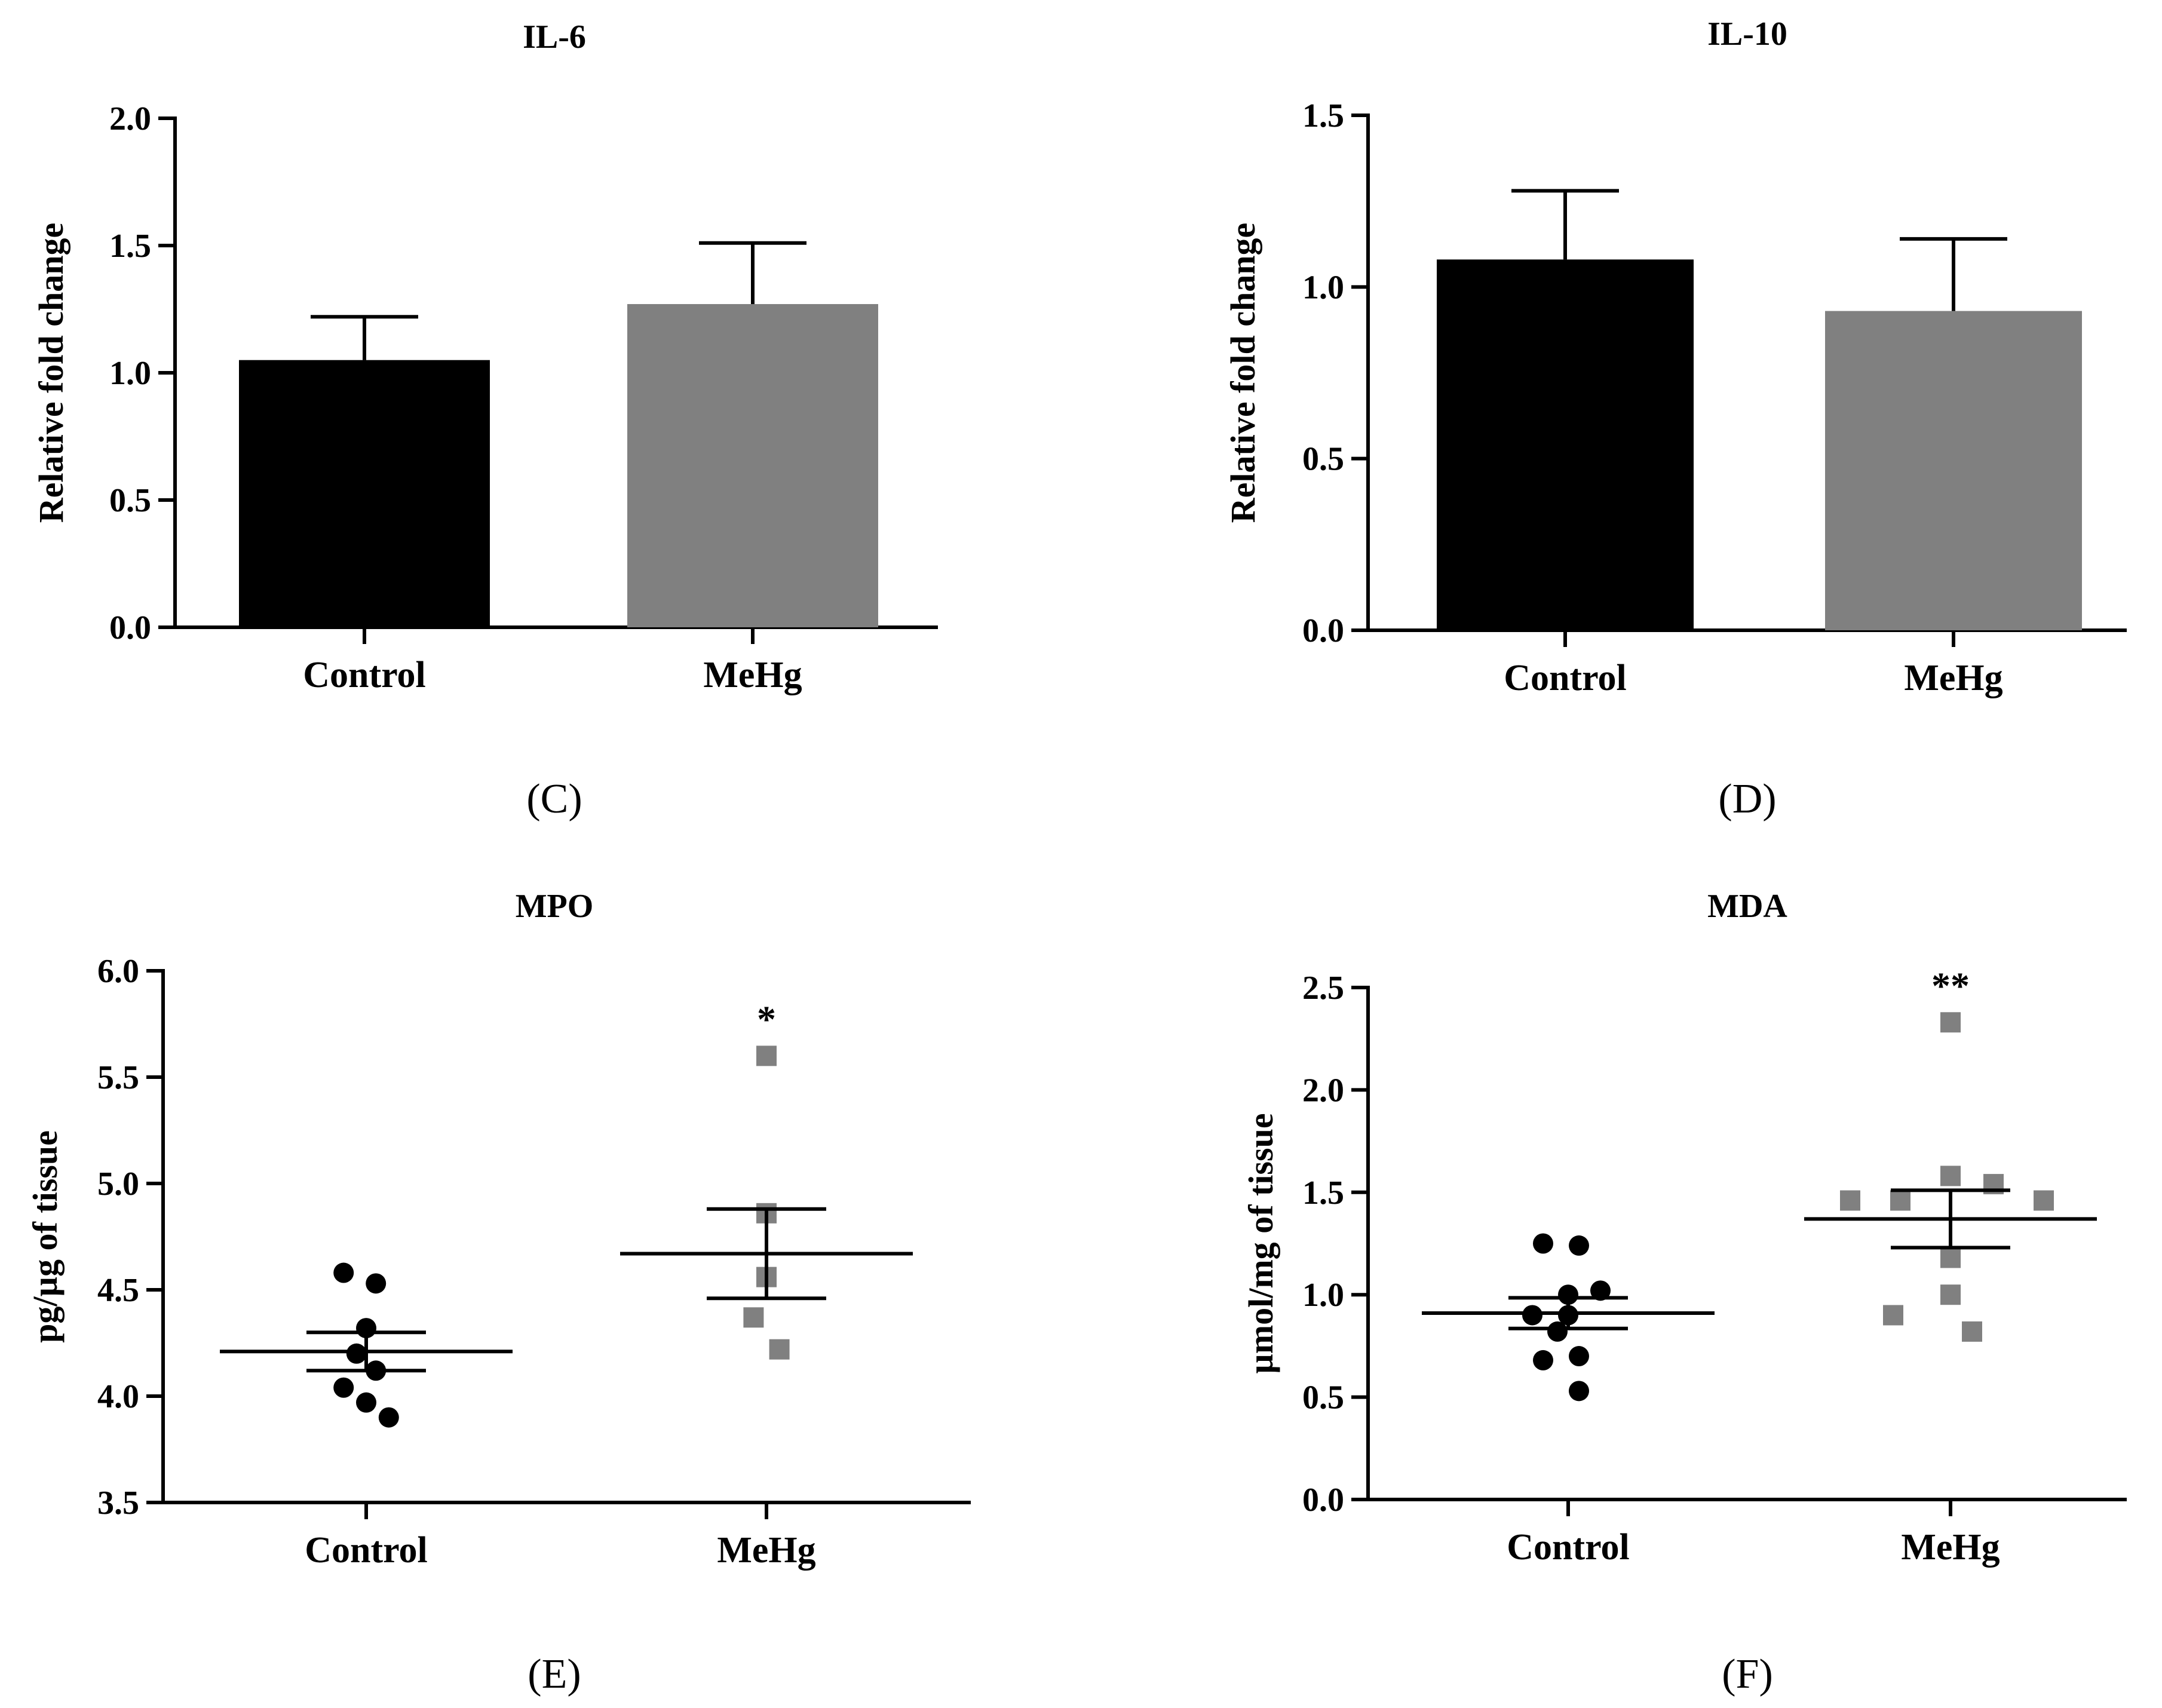  Describe the element at coordinates (1323, 988) in the screenshot. I see `y-tick-label: 2.5` at that location.